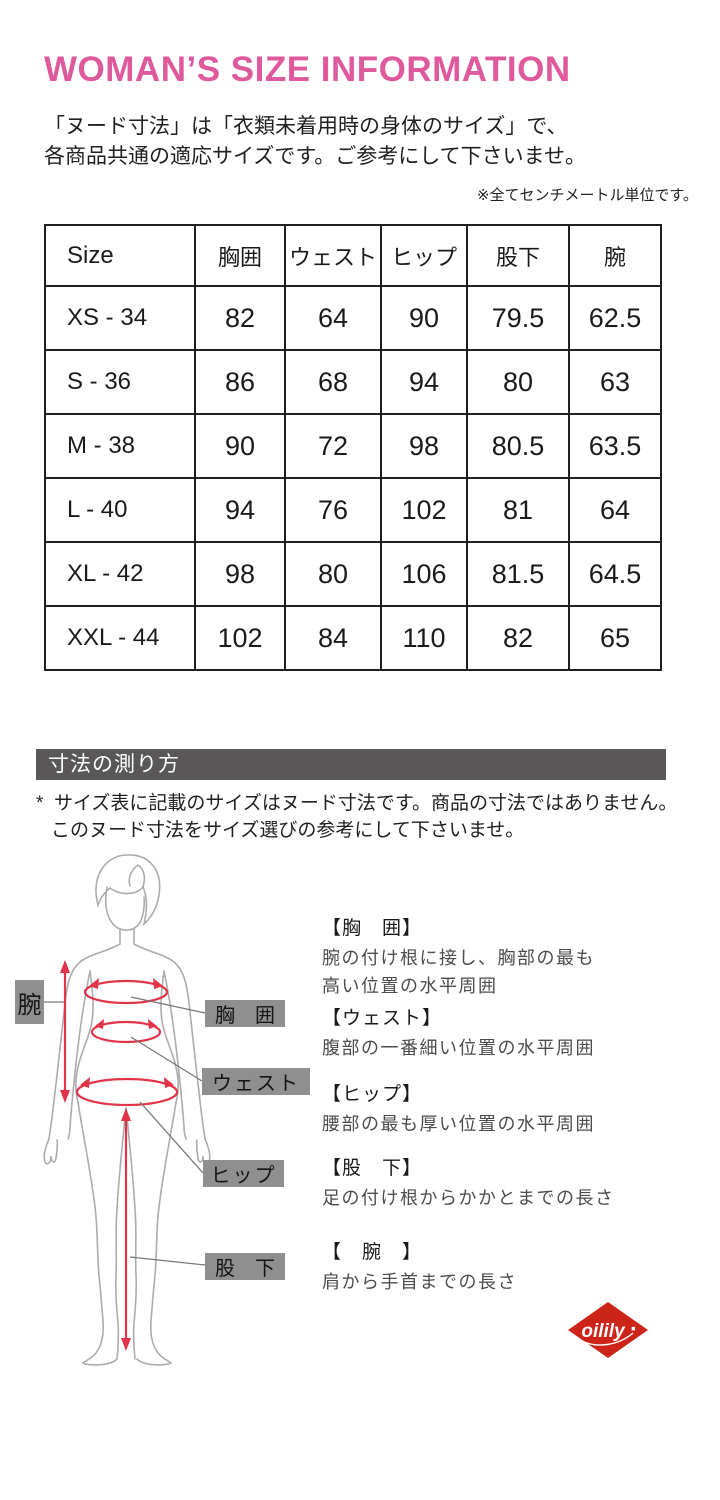 The height and width of the screenshot is (1500, 720). What do you see at coordinates (333, 382) in the screenshot?
I see `waist-cell: 68` at bounding box center [333, 382].